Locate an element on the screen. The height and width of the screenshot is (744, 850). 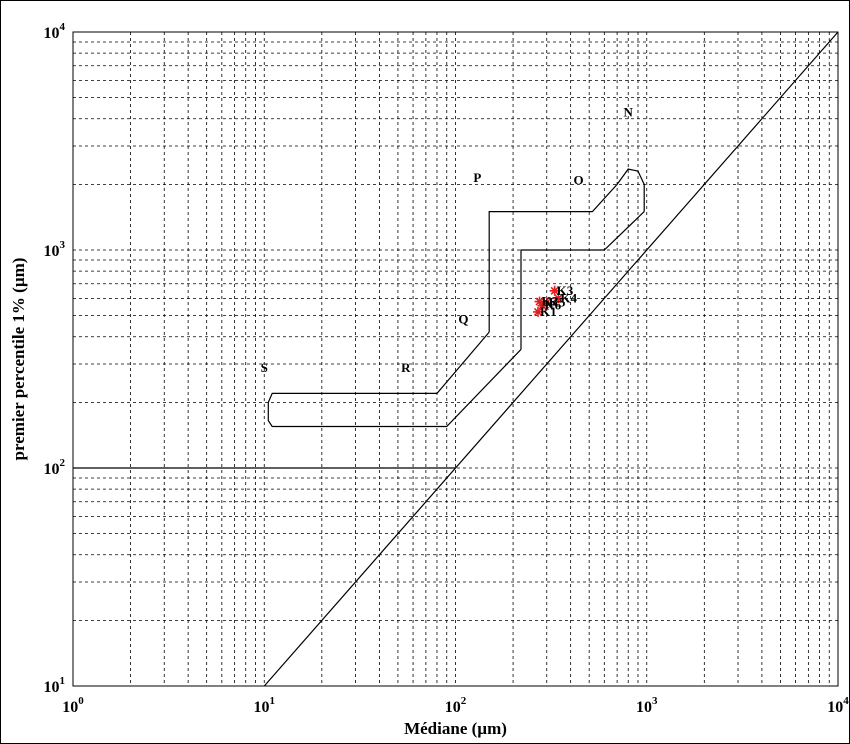
y-tick-label: 10³ is located at coordinates (55, 249).